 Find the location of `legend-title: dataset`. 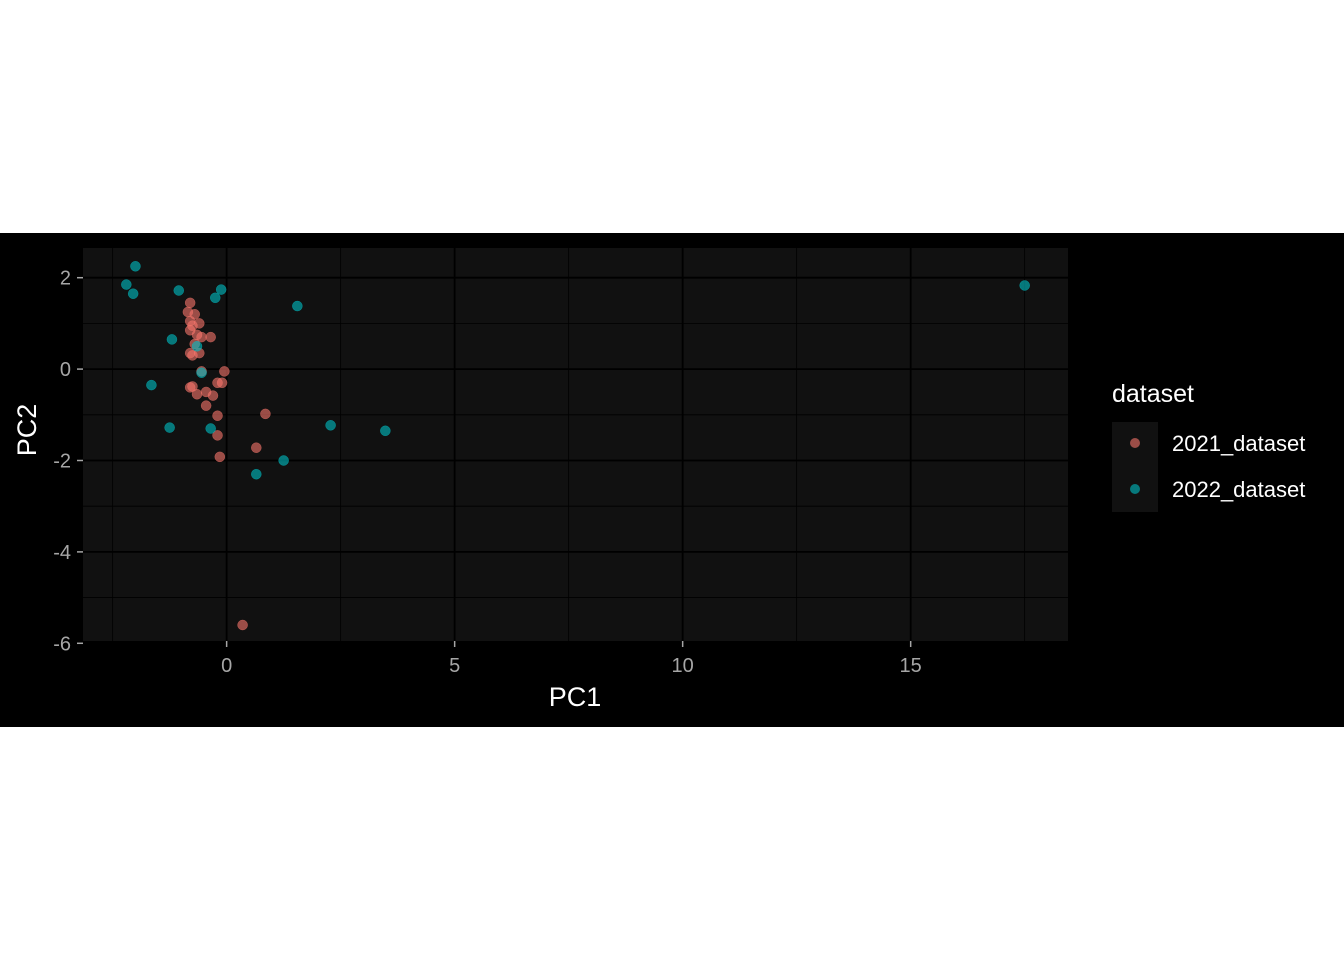

legend-title: dataset is located at coordinates (1153, 394).